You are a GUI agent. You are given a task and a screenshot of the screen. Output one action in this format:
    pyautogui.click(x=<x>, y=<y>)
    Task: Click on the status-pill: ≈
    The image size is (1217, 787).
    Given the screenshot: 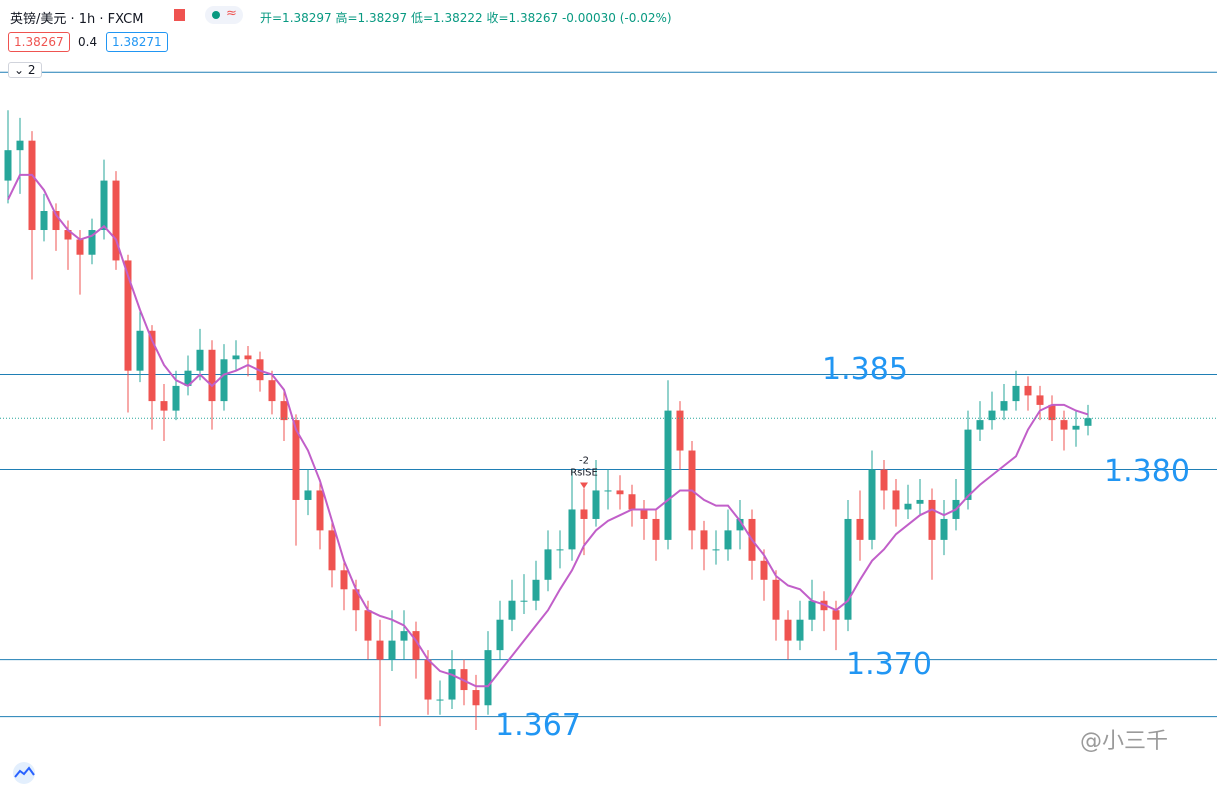 What is the action you would take?
    pyautogui.click(x=224, y=15)
    